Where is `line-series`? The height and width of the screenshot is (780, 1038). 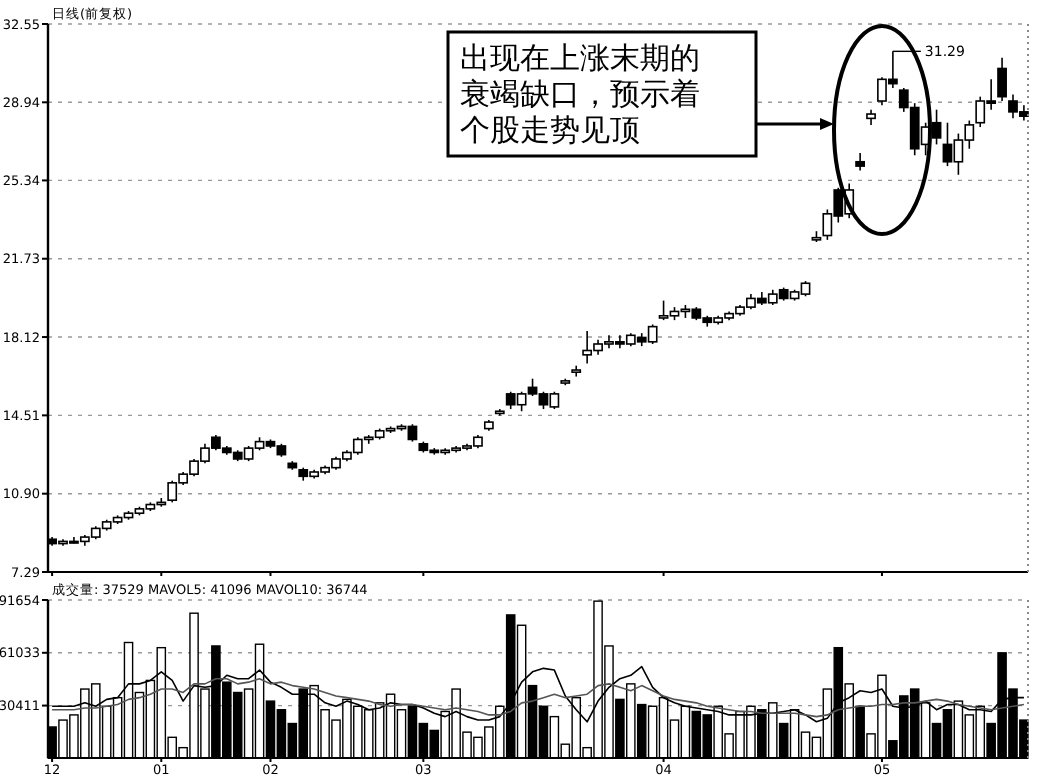 line-series is located at coordinates (538, 697).